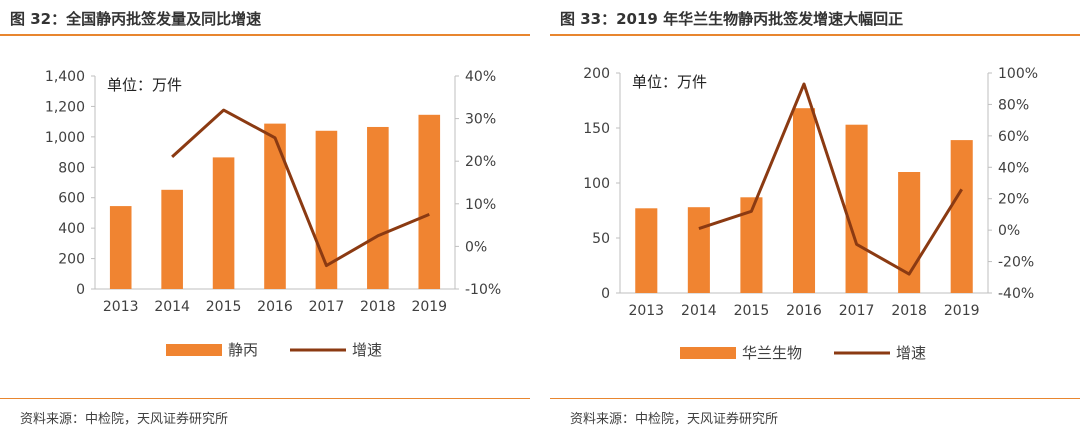 Image resolution: width=1080 pixels, height=429 pixels. What do you see at coordinates (1013, 137) in the screenshot?
I see `y-right-tick-label: 60%` at bounding box center [1013, 137].